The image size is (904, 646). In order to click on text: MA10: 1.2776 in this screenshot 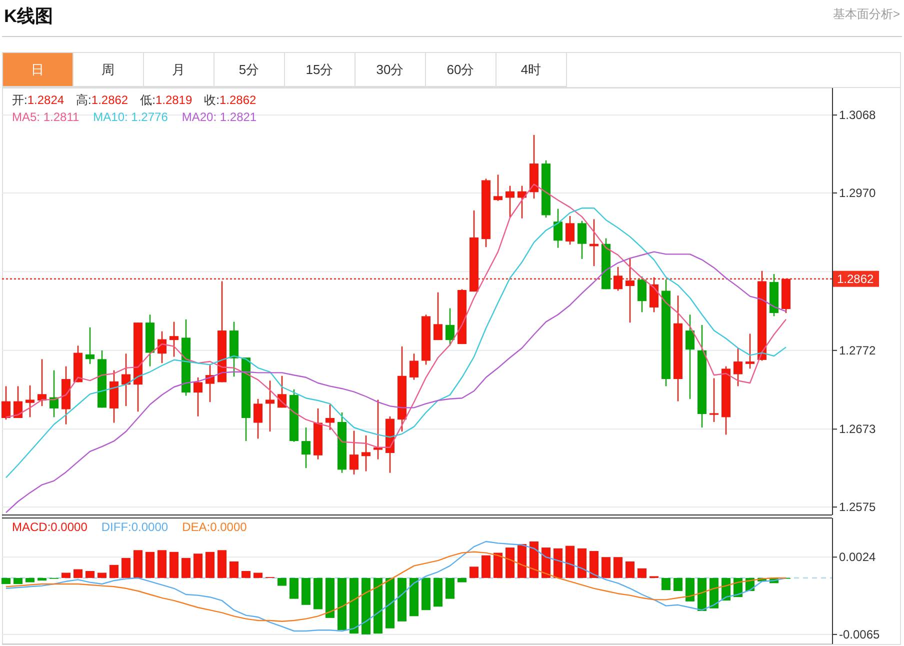, I will do `click(130, 117)`.